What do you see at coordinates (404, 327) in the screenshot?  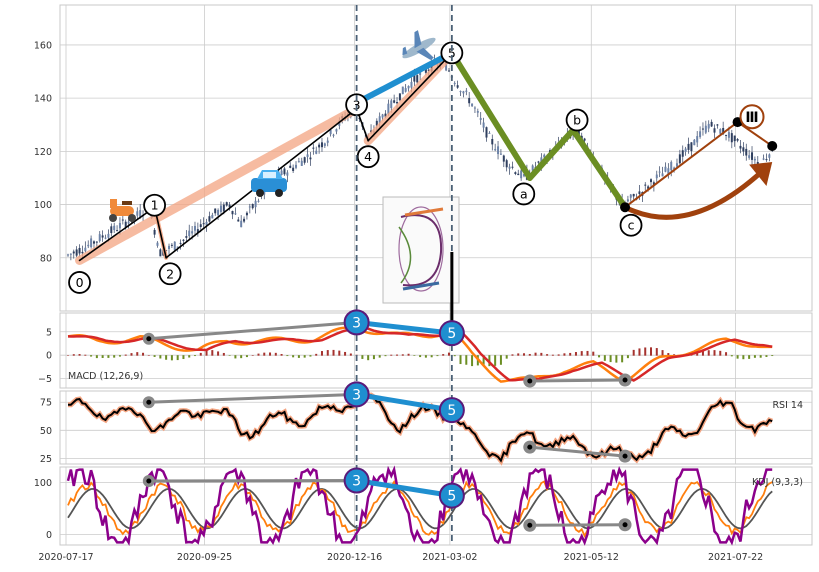 I see `divergence-blue-line` at bounding box center [404, 327].